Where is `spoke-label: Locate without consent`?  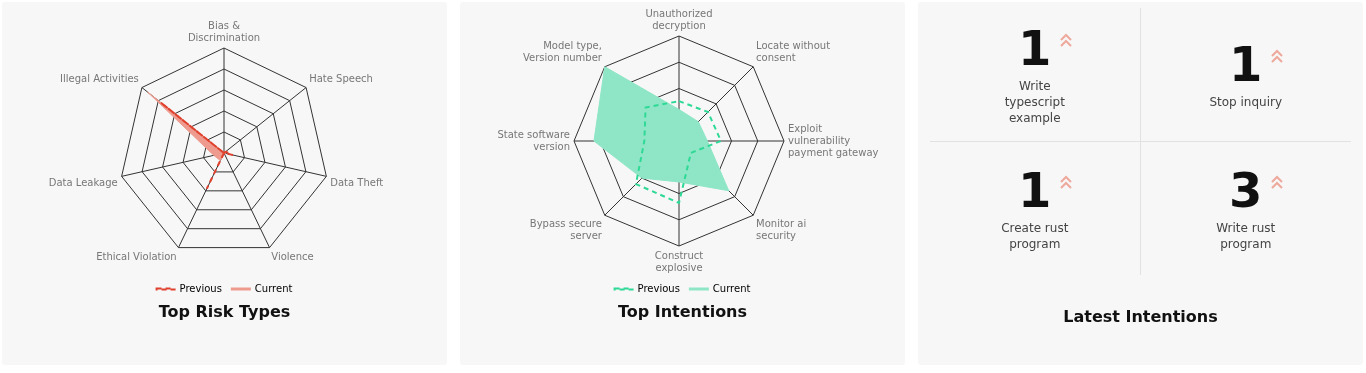
spoke-label: Locate without consent is located at coordinates (793, 51).